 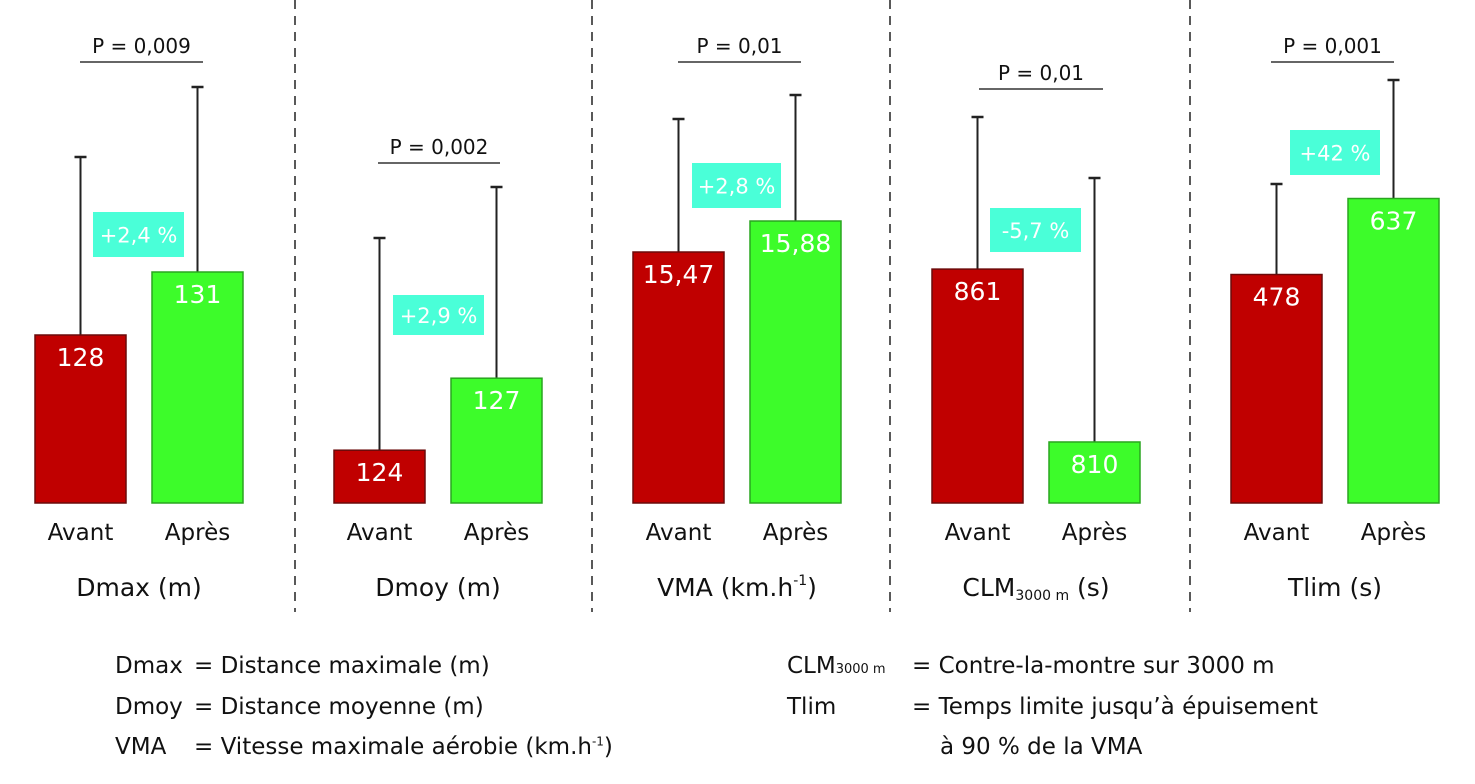 I want to click on percent-change-label: +2,4 %, so click(x=139, y=236).